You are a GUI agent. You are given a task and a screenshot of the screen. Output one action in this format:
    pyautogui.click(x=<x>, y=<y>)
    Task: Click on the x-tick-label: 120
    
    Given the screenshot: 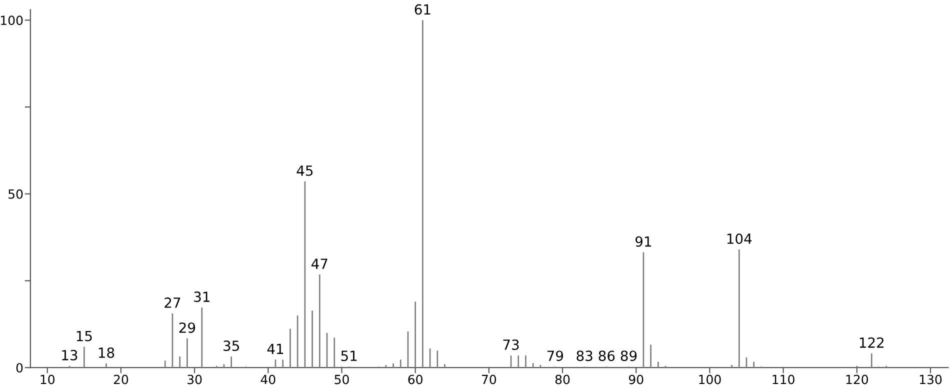 What is the action you would take?
    pyautogui.click(x=857, y=379)
    